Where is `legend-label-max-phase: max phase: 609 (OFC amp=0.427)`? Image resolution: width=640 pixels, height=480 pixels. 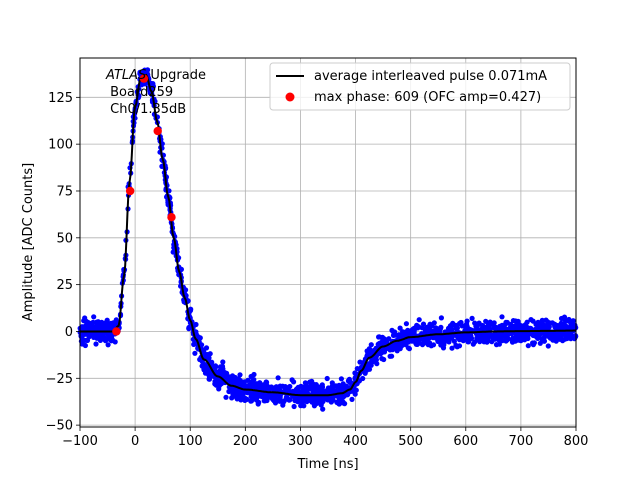 legend-label-max-phase: max phase: 609 (OFC amp=0.427) is located at coordinates (427, 97).